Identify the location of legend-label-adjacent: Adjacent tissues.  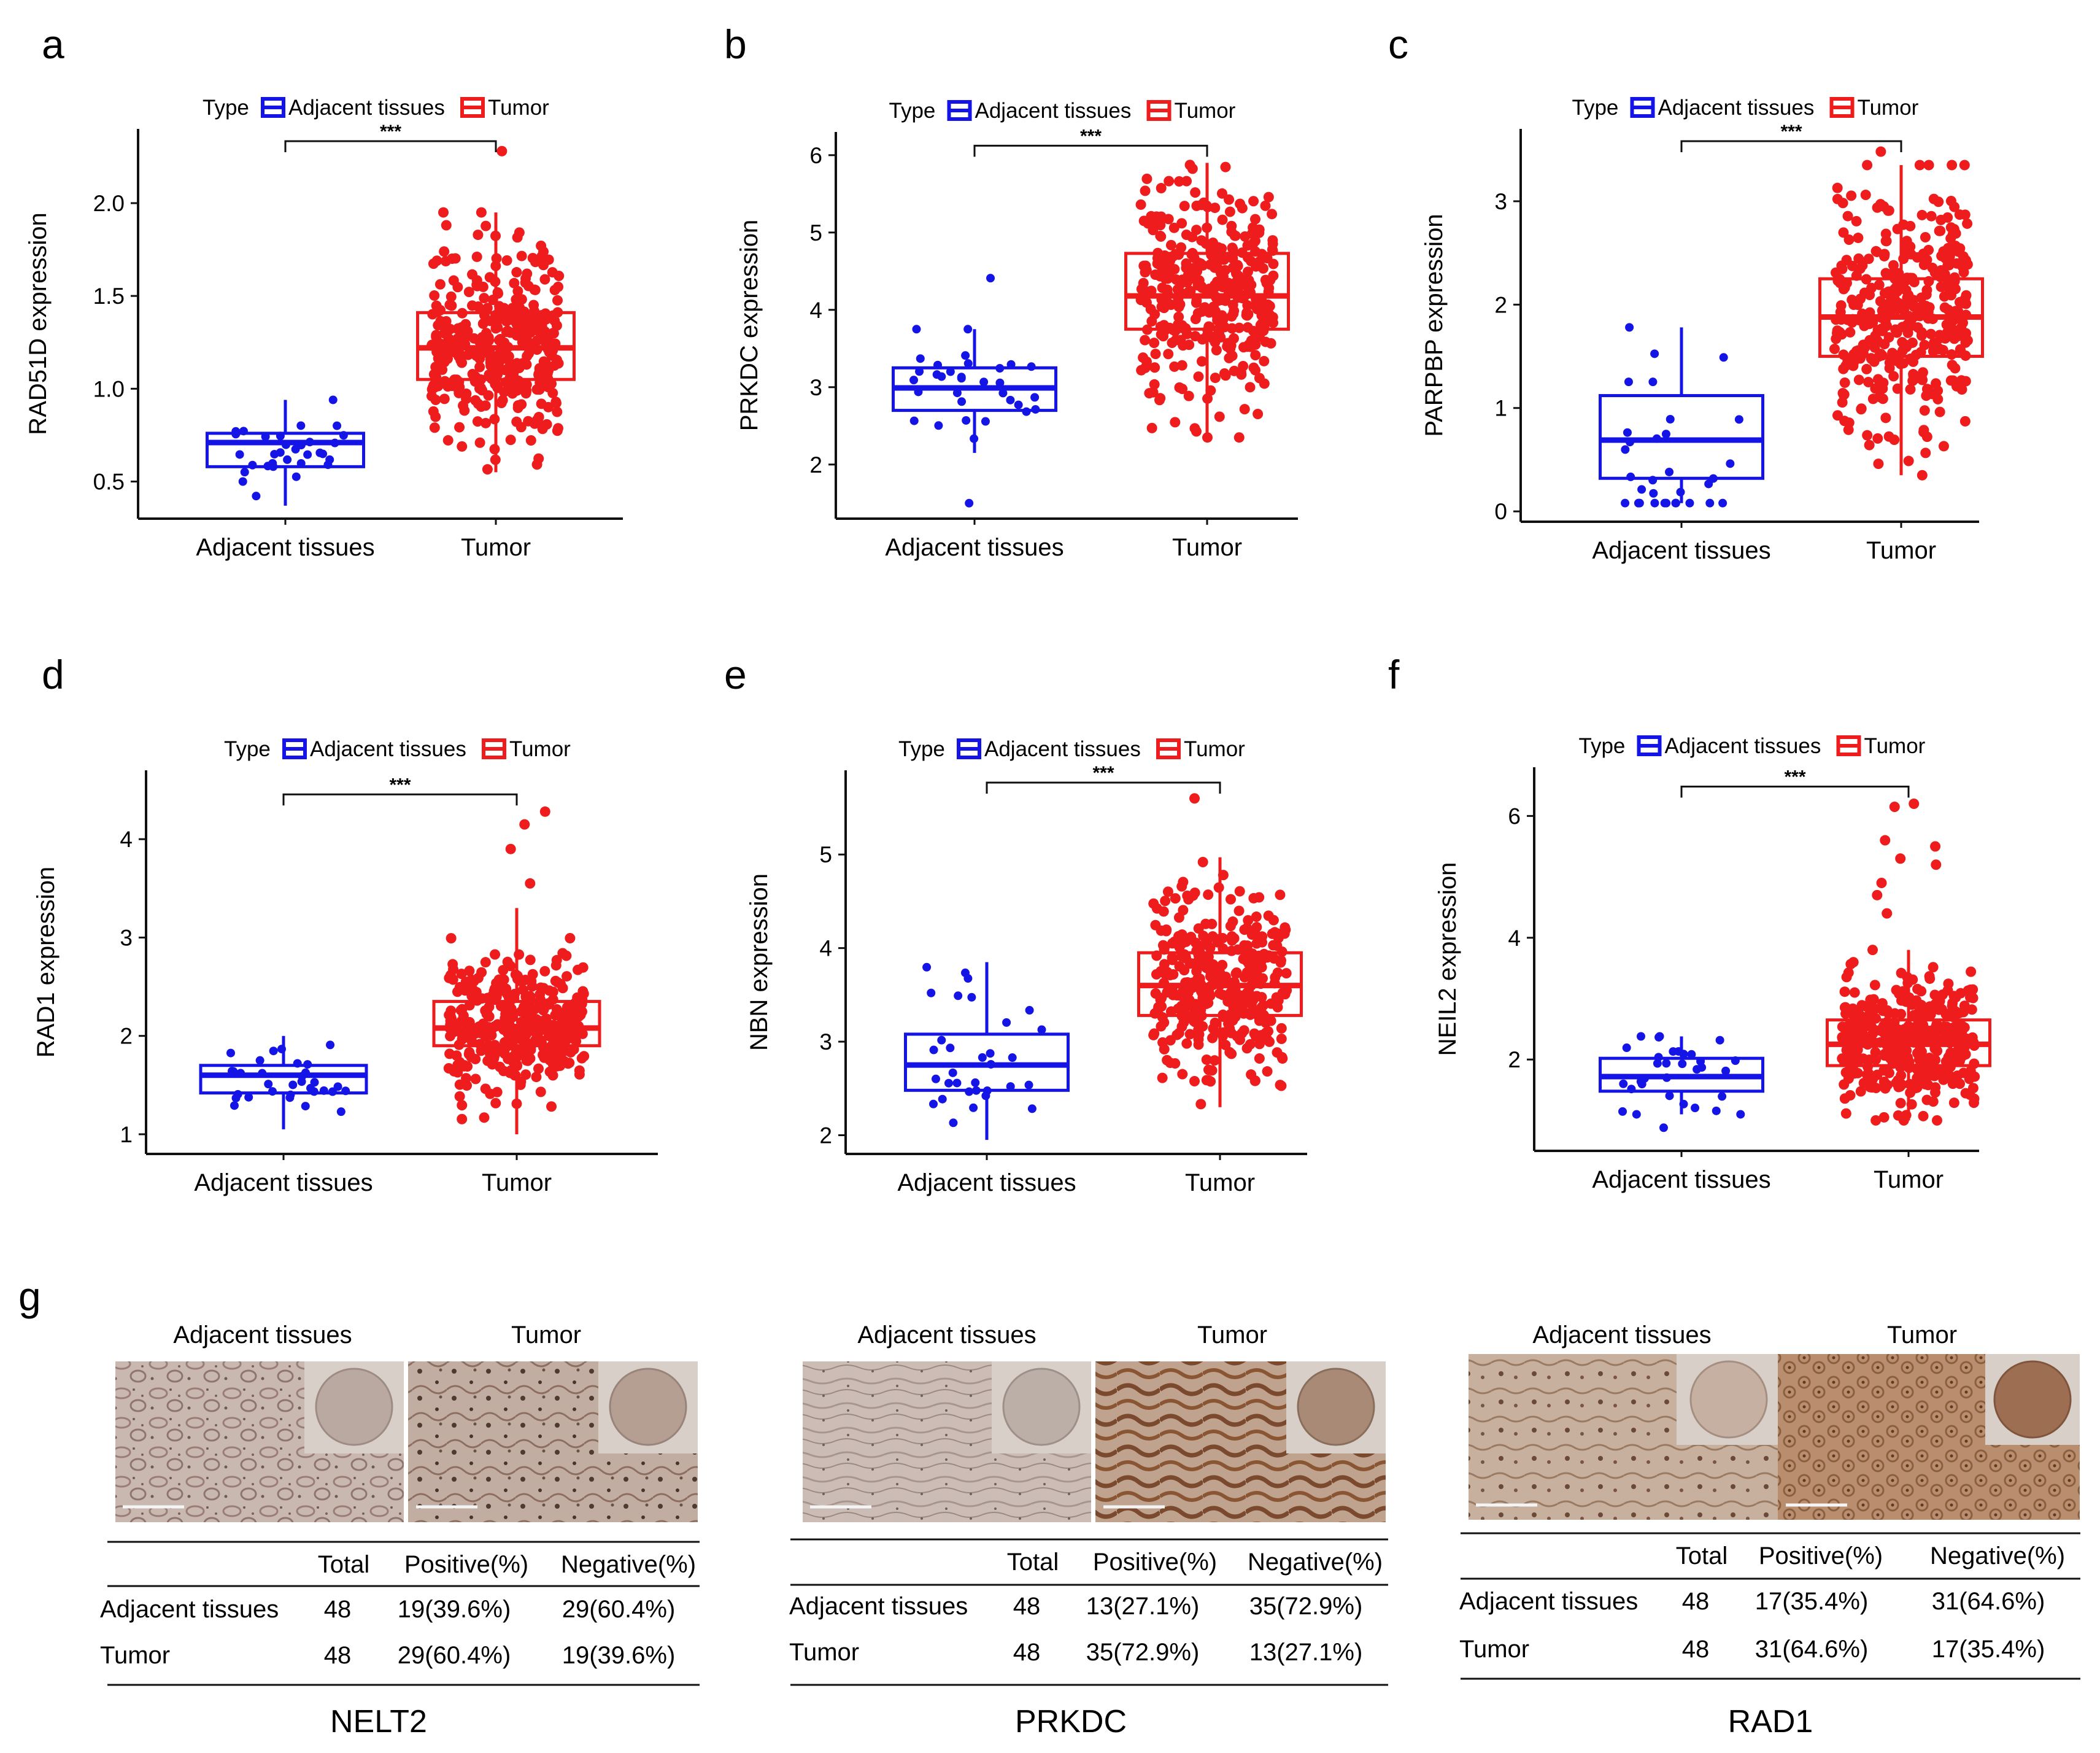
(1736, 108).